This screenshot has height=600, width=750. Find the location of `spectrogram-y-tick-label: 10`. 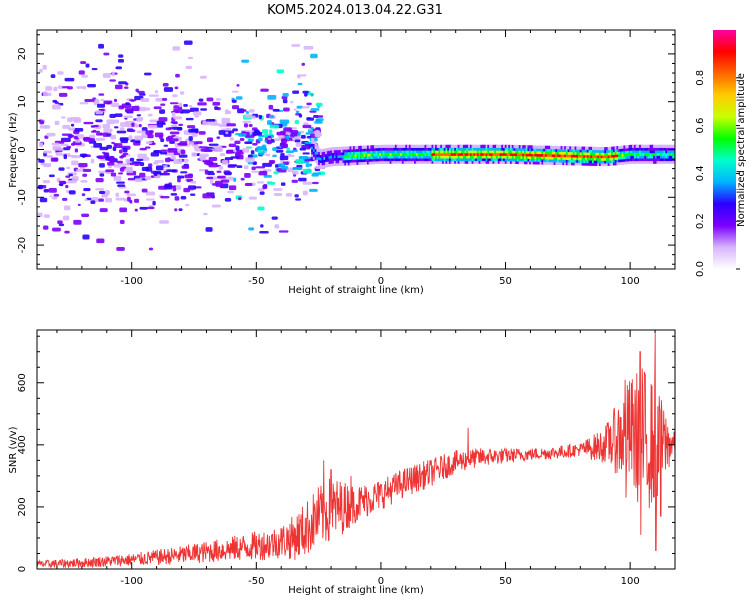

spectrogram-y-tick-label: 10 is located at coordinates (22, 101).